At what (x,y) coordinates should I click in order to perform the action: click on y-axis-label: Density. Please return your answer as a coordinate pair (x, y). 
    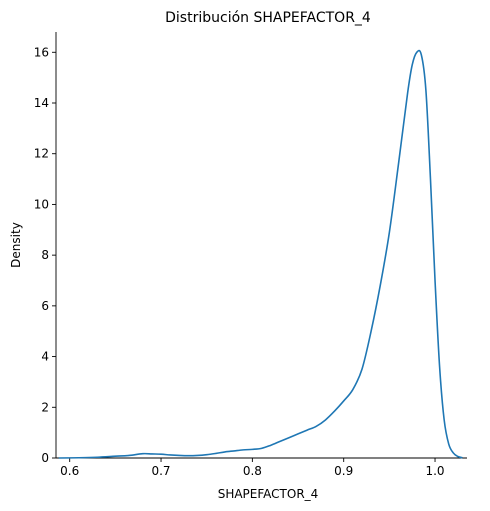
    Looking at the image, I should click on (16, 245).